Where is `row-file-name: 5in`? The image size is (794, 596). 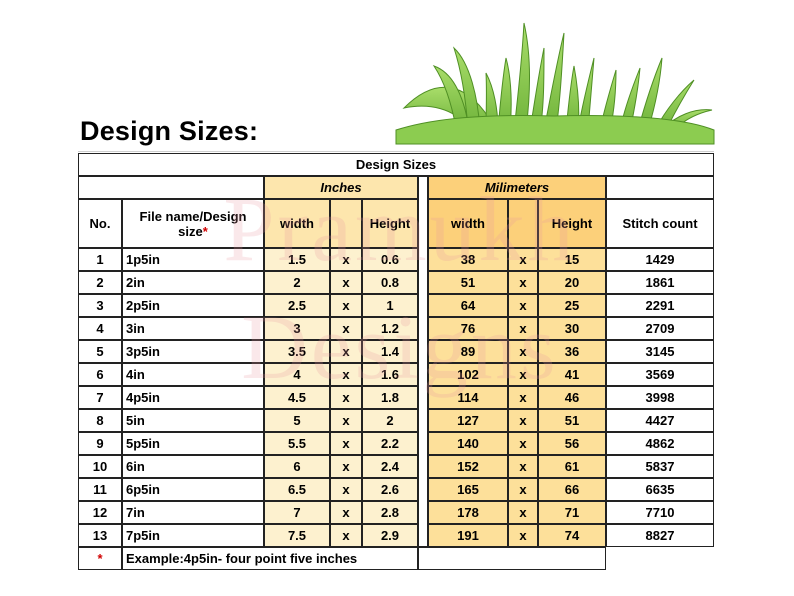 row-file-name: 5in is located at coordinates (193, 420).